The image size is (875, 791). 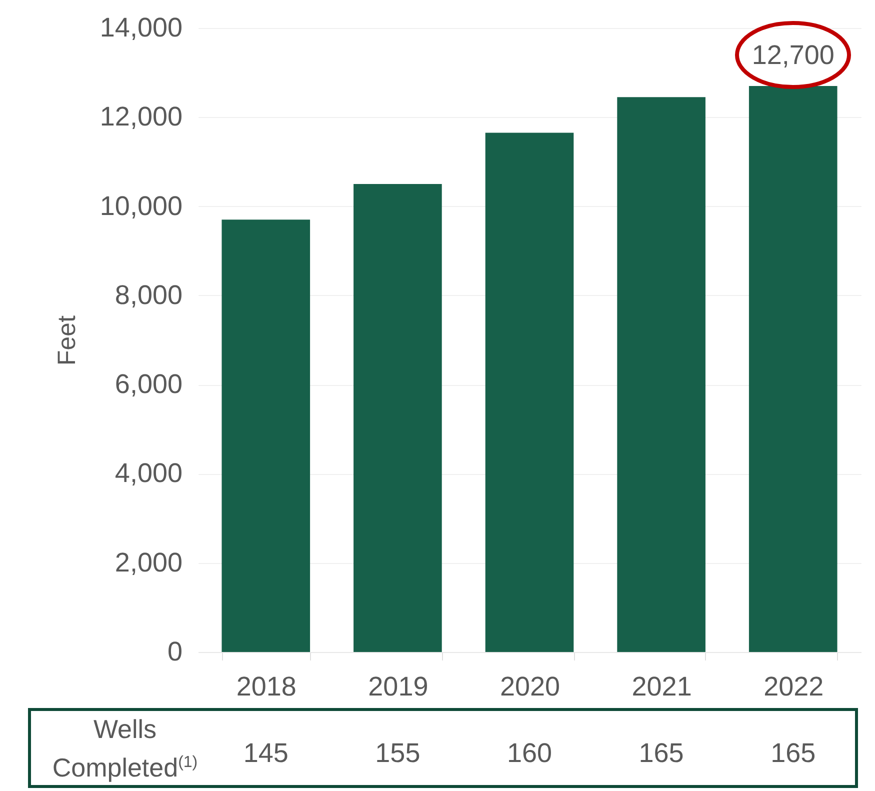 I want to click on y-axis-title: Feet, so click(x=66, y=340).